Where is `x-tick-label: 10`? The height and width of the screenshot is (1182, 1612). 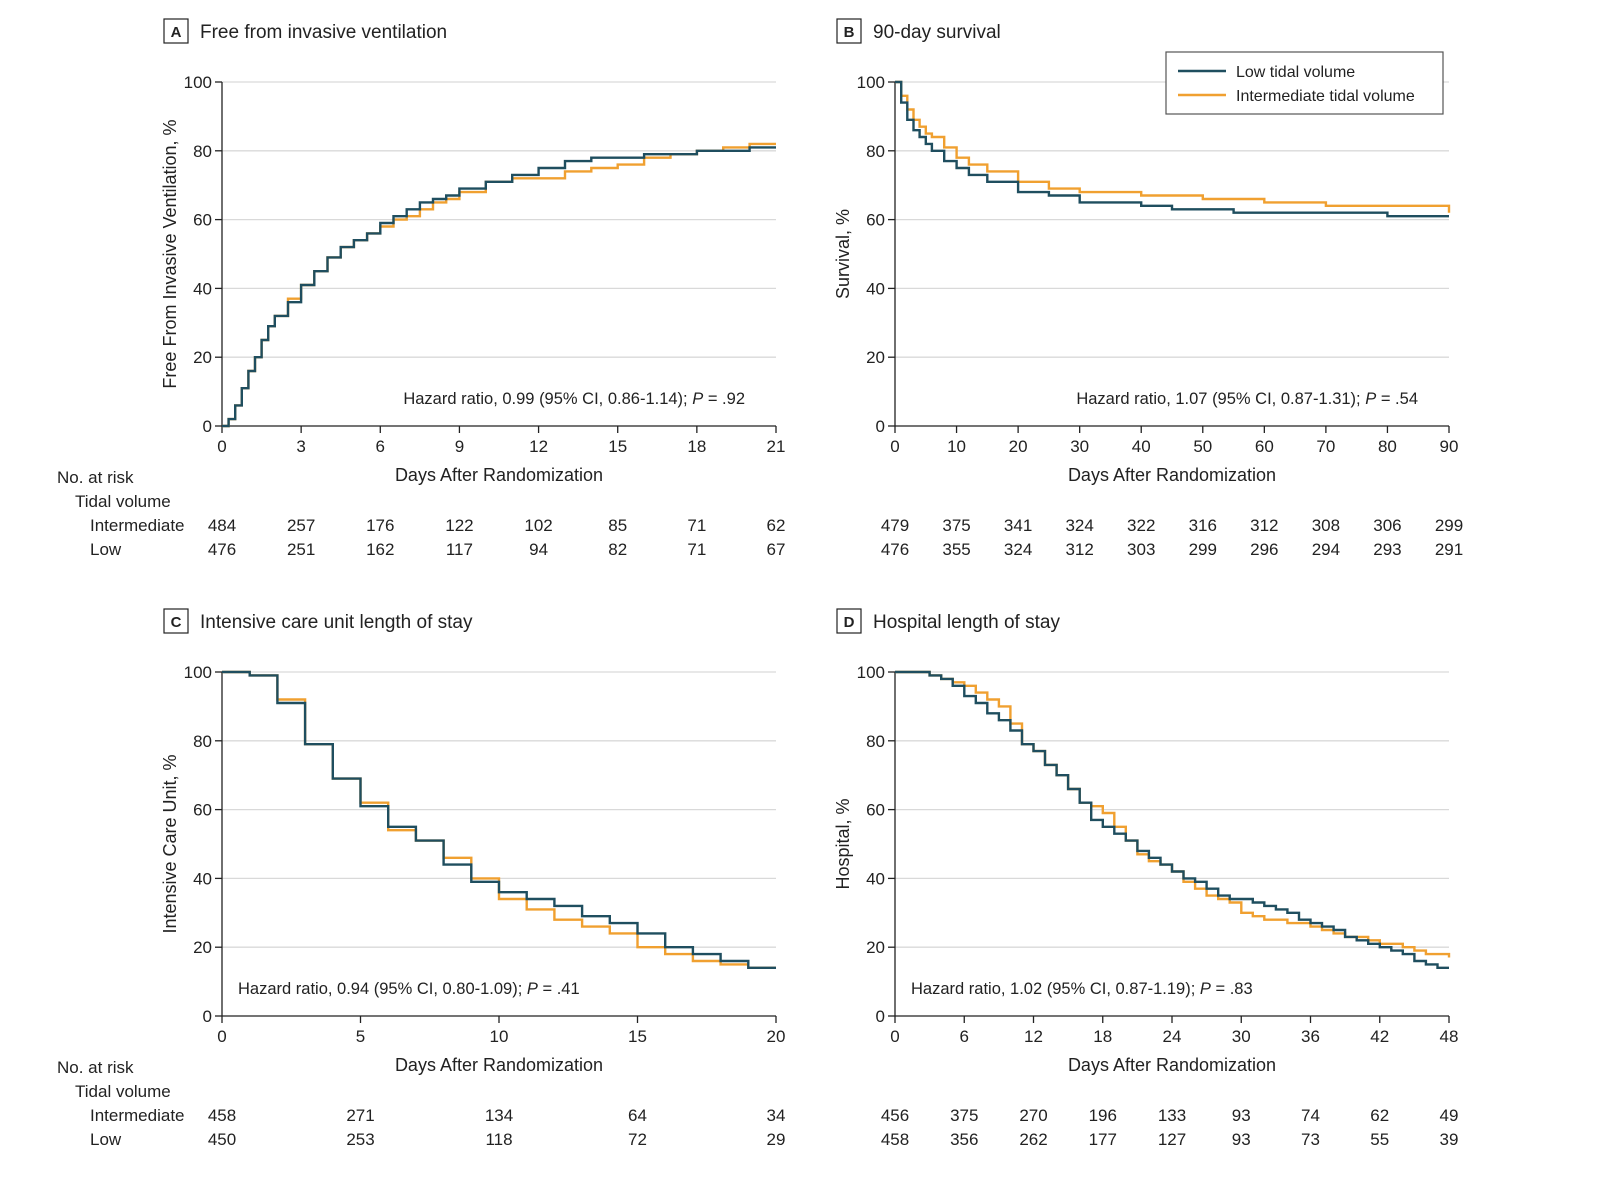
x-tick-label: 10 is located at coordinates (499, 1036).